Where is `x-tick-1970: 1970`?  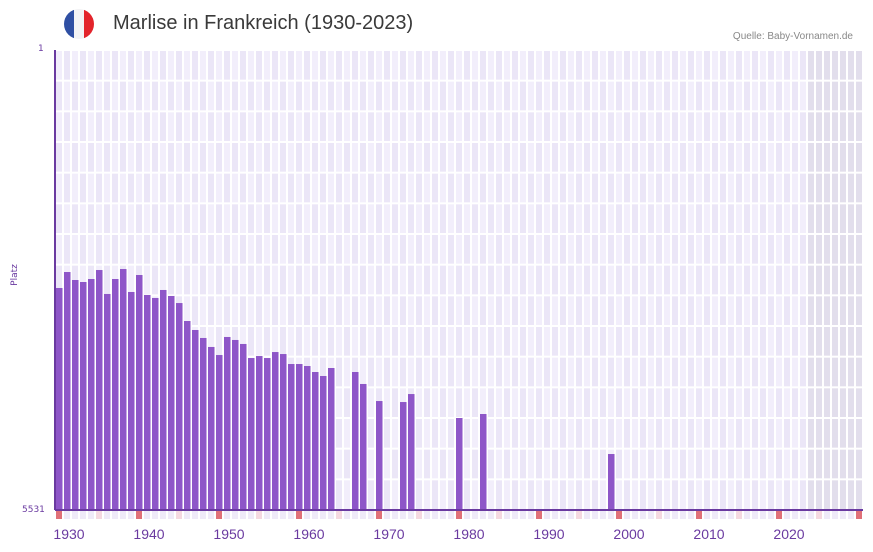 x-tick-1970: 1970 is located at coordinates (389, 534).